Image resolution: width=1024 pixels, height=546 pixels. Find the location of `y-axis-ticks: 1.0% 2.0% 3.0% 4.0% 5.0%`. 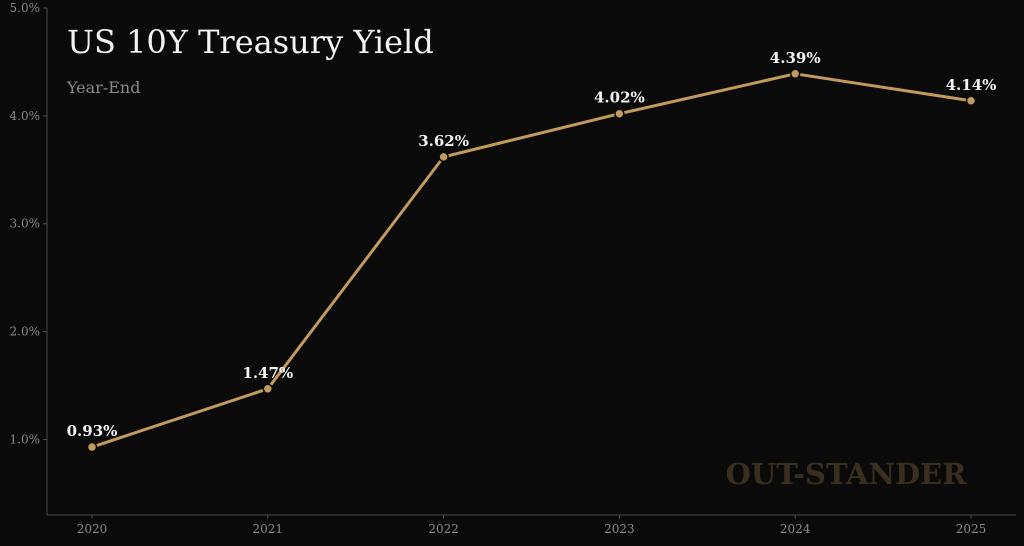

y-axis-ticks: 1.0% 2.0% 3.0% 4.0% 5.0% is located at coordinates (28, 223).